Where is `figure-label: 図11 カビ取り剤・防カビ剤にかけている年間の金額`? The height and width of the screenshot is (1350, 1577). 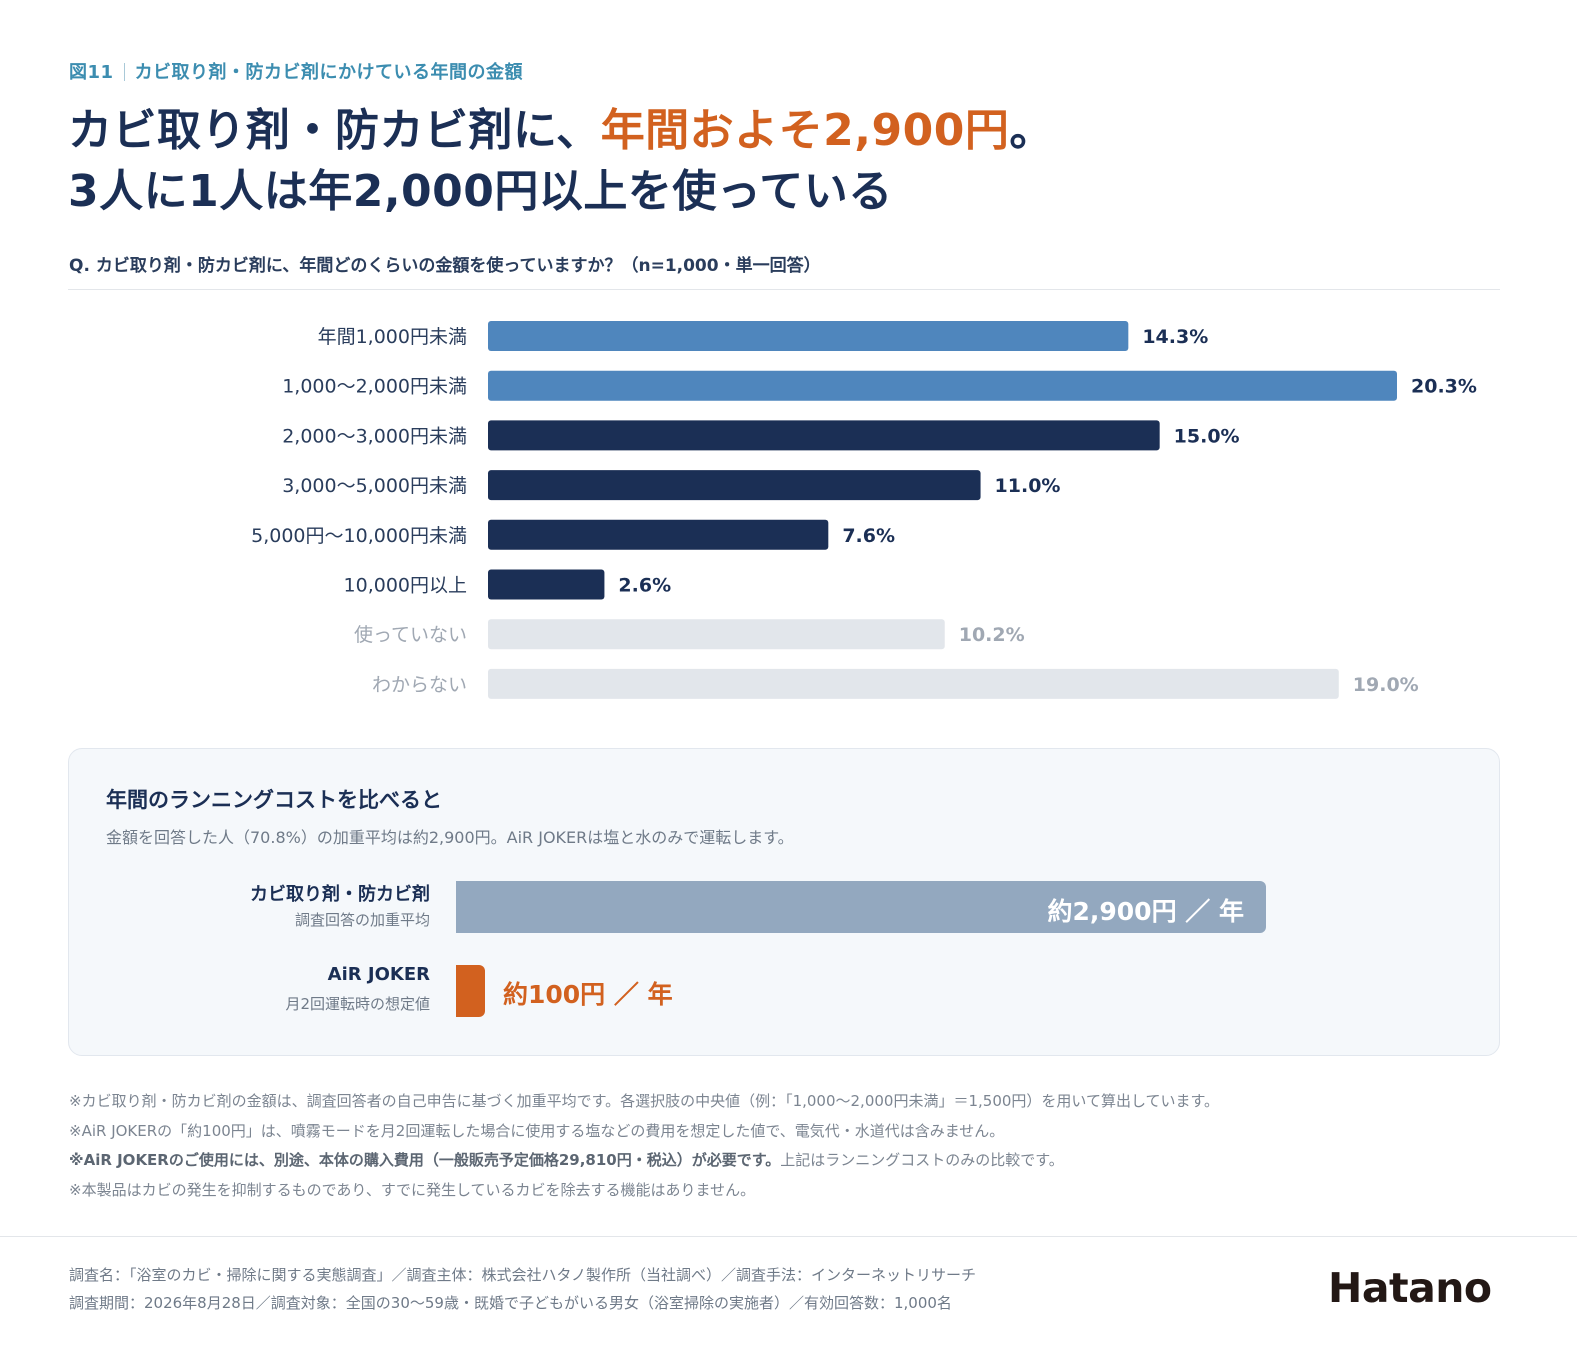 figure-label: 図11 カビ取り剤・防カビ剤にかけている年間の金額 is located at coordinates (296, 71).